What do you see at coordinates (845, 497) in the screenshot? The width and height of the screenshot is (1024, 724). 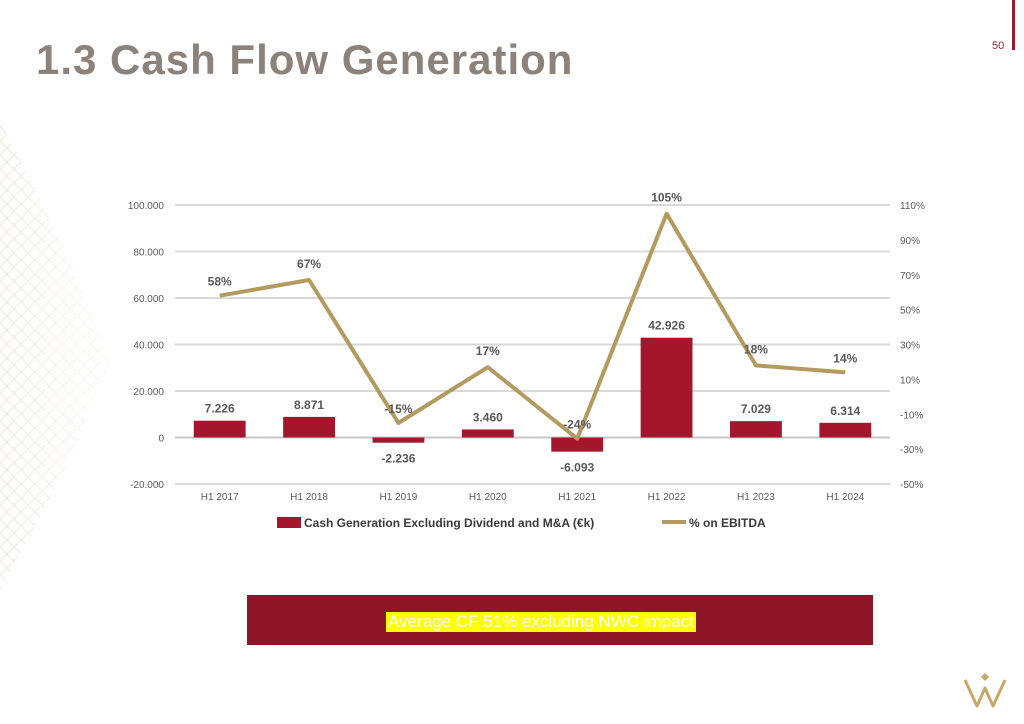 I see `x-tick-label: H1 2024` at bounding box center [845, 497].